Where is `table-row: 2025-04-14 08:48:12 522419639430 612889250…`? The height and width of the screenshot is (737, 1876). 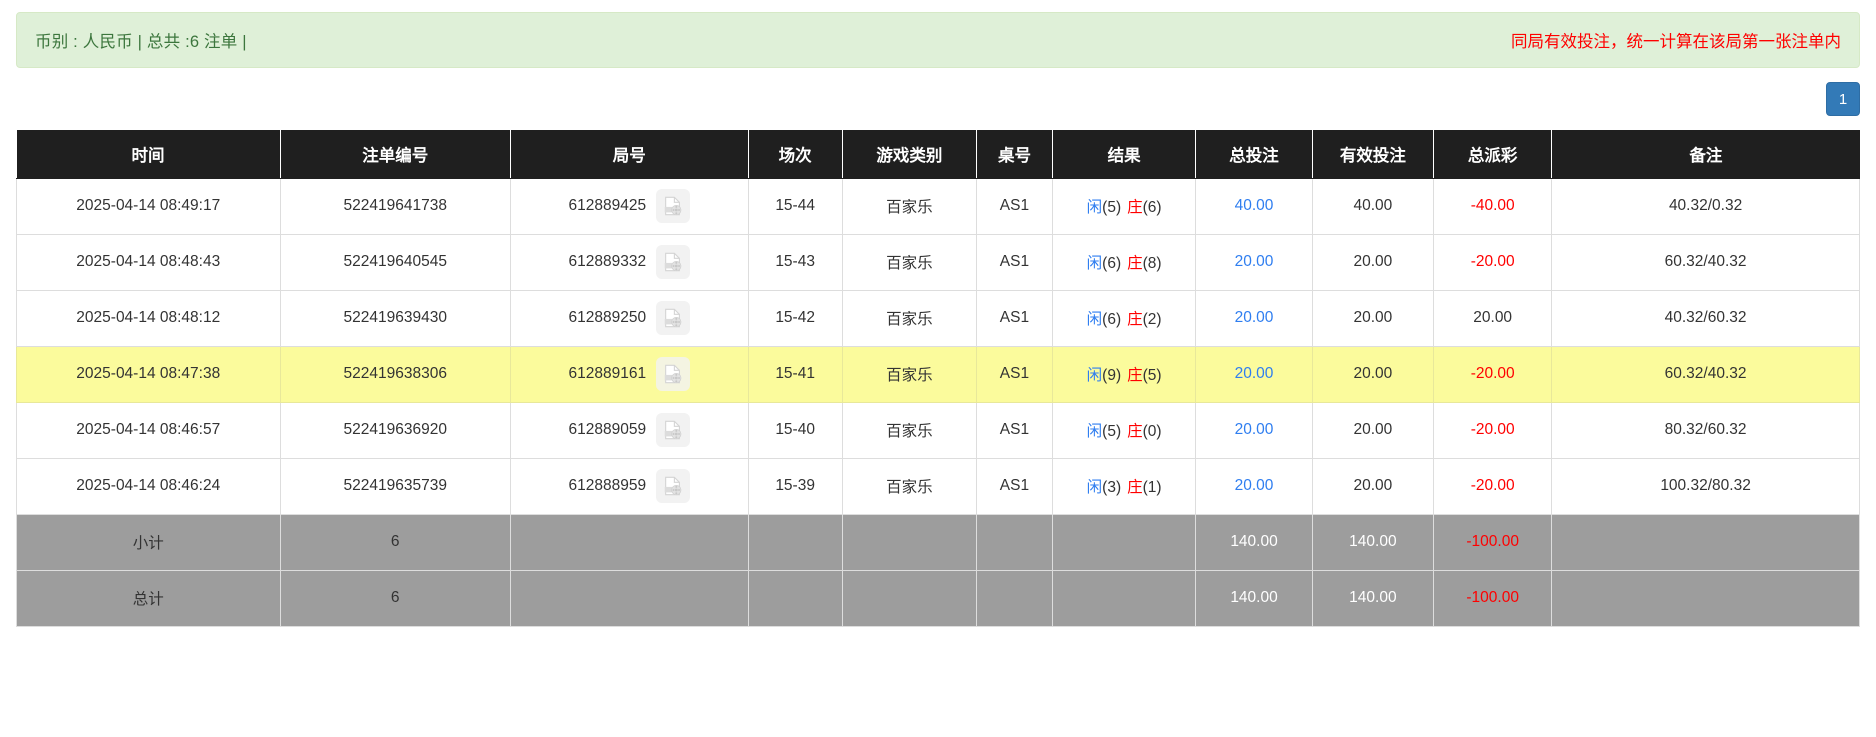 table-row: 2025-04-14 08:48:12 522419639430 612889250… is located at coordinates (938, 318).